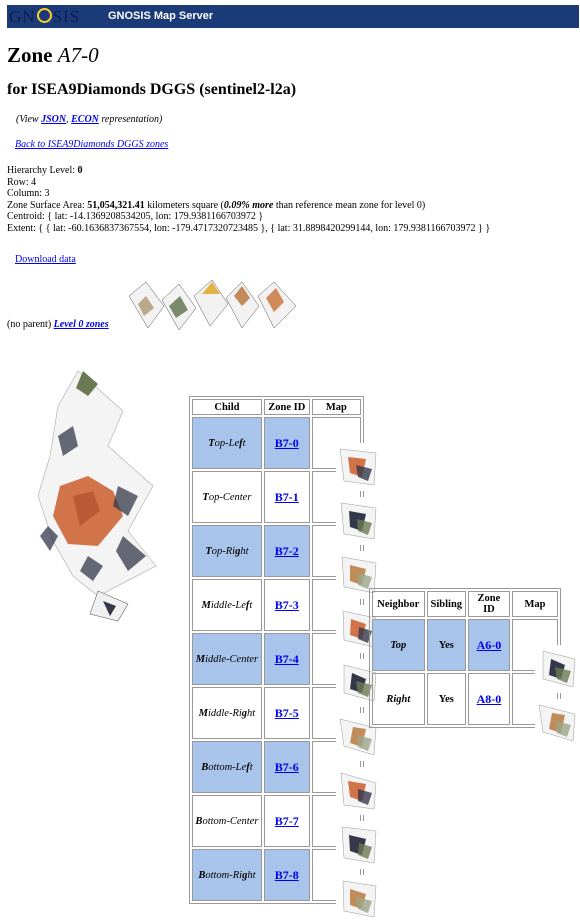 This screenshot has width=580, height=923. What do you see at coordinates (446, 604) in the screenshot?
I see `sibling-column-header: Sibling` at bounding box center [446, 604].